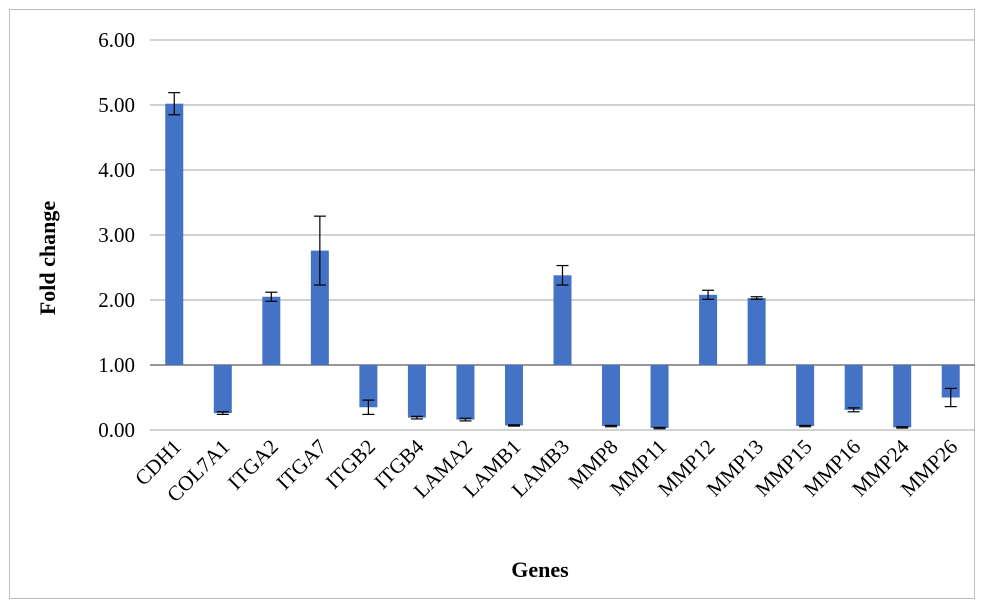 This screenshot has width=985, height=609. Describe the element at coordinates (350, 464) in the screenshot. I see `x-tick-label: ITGB2` at that location.